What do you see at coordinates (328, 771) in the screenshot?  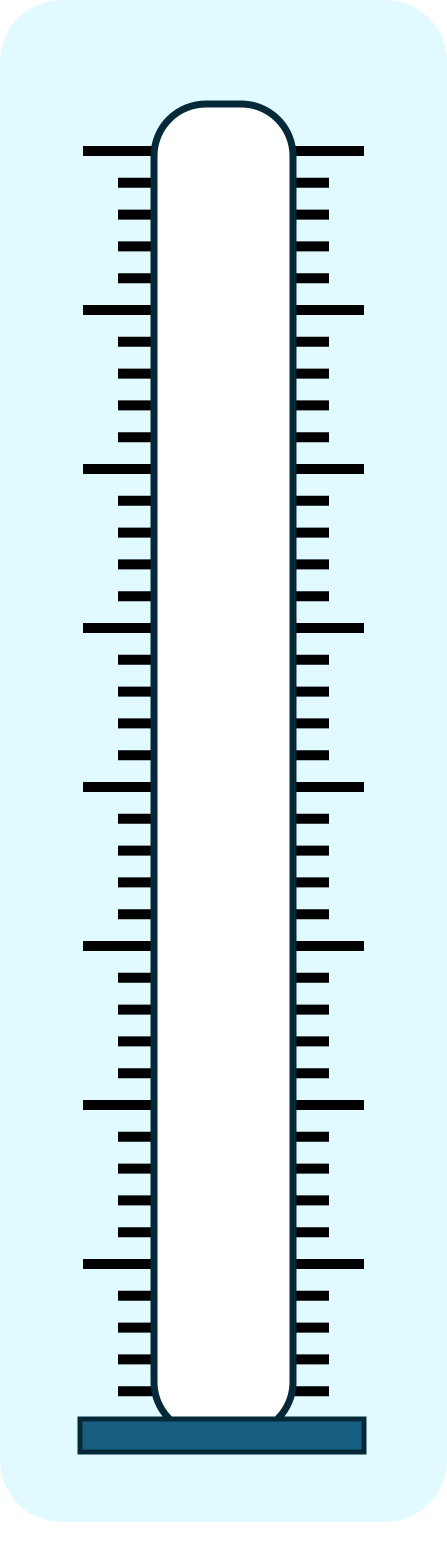 I see `tick-marks-right` at bounding box center [328, 771].